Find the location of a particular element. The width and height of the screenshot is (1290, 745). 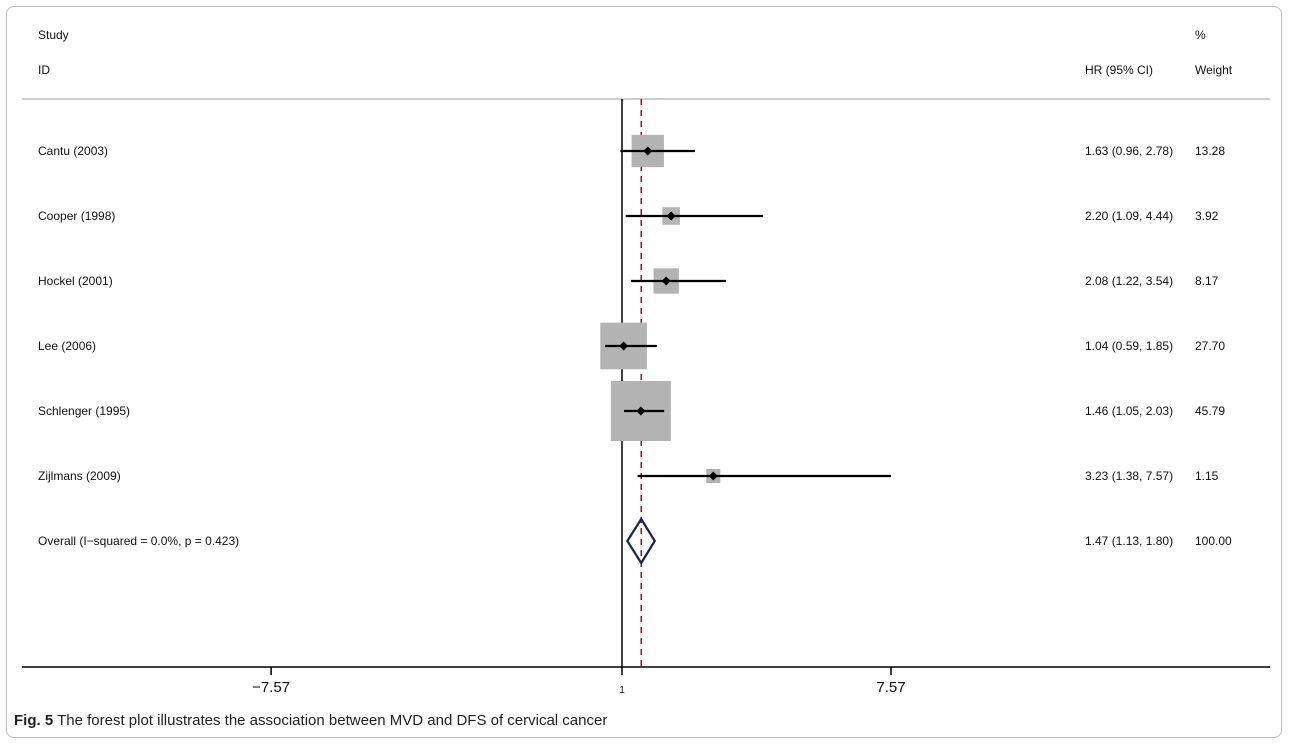

study-label: Cooper (1998) is located at coordinates (77, 216).